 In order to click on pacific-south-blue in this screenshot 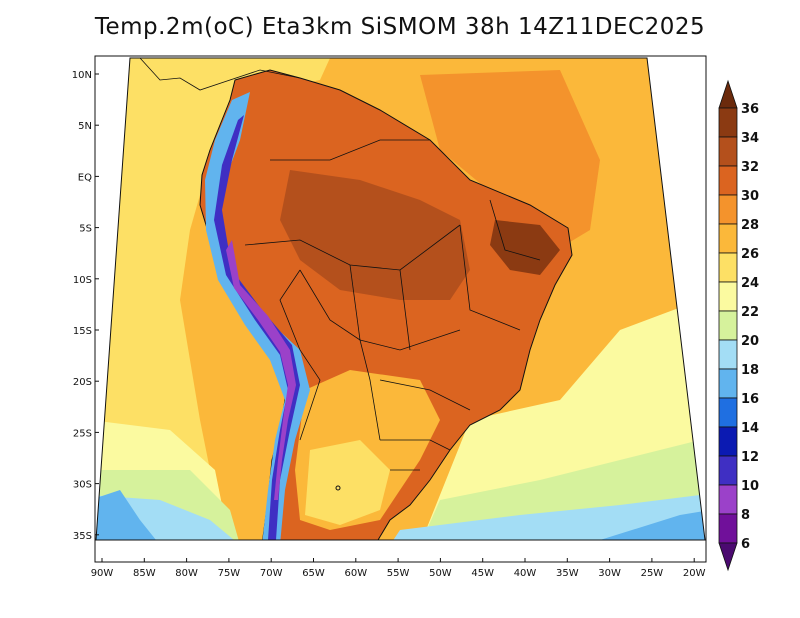, I will do `click(128, 515)`.